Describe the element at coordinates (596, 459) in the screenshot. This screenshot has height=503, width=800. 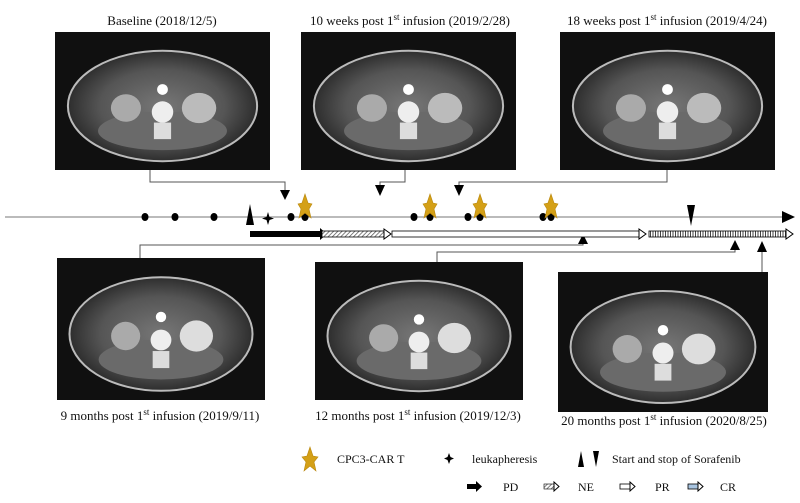
I see `legend-sorafenib-stop-icon` at that location.